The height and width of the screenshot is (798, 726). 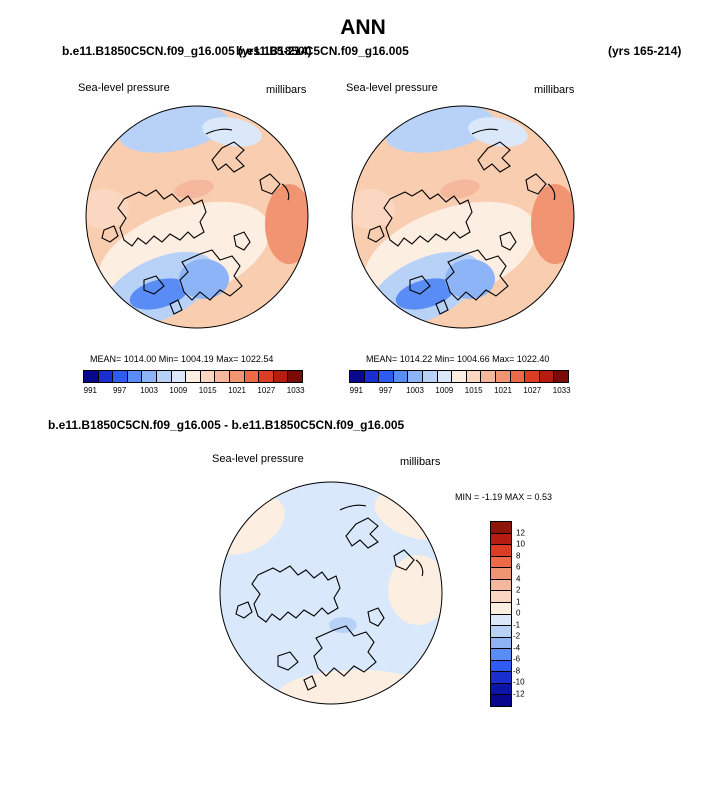 What do you see at coordinates (517, 659) in the screenshot?
I see `colorbar-tick-label: -6` at bounding box center [517, 659].